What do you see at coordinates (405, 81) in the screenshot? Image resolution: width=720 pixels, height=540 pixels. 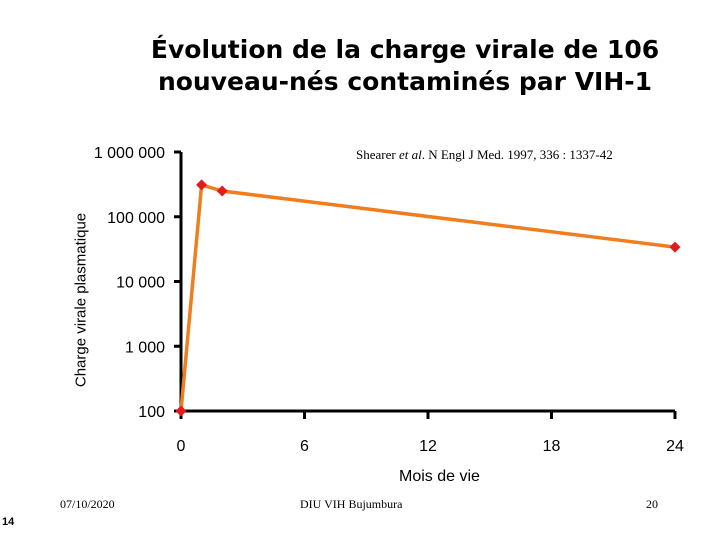 I see `title-line-2: nouveau-nés contaminés par VIH-1` at bounding box center [405, 81].